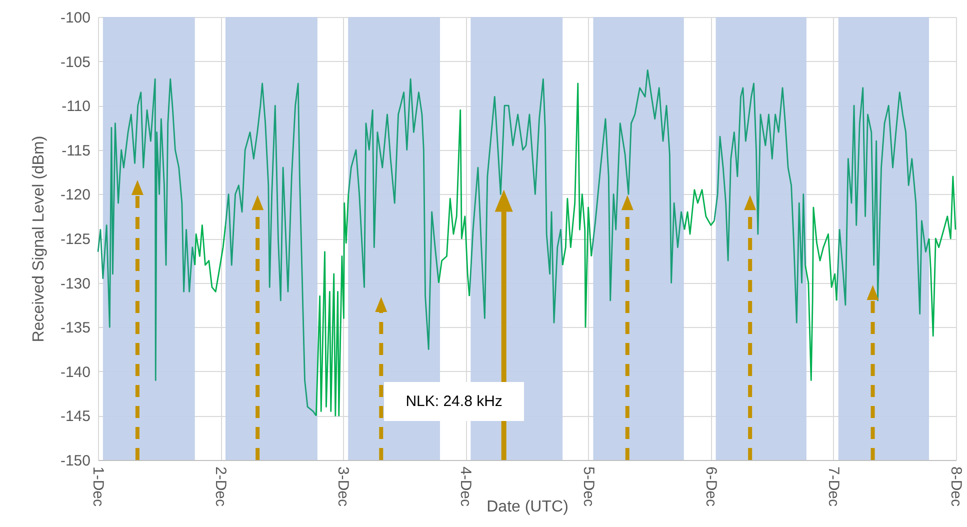  Describe the element at coordinates (75, 195) in the screenshot. I see `y-tick-label: -120` at that location.